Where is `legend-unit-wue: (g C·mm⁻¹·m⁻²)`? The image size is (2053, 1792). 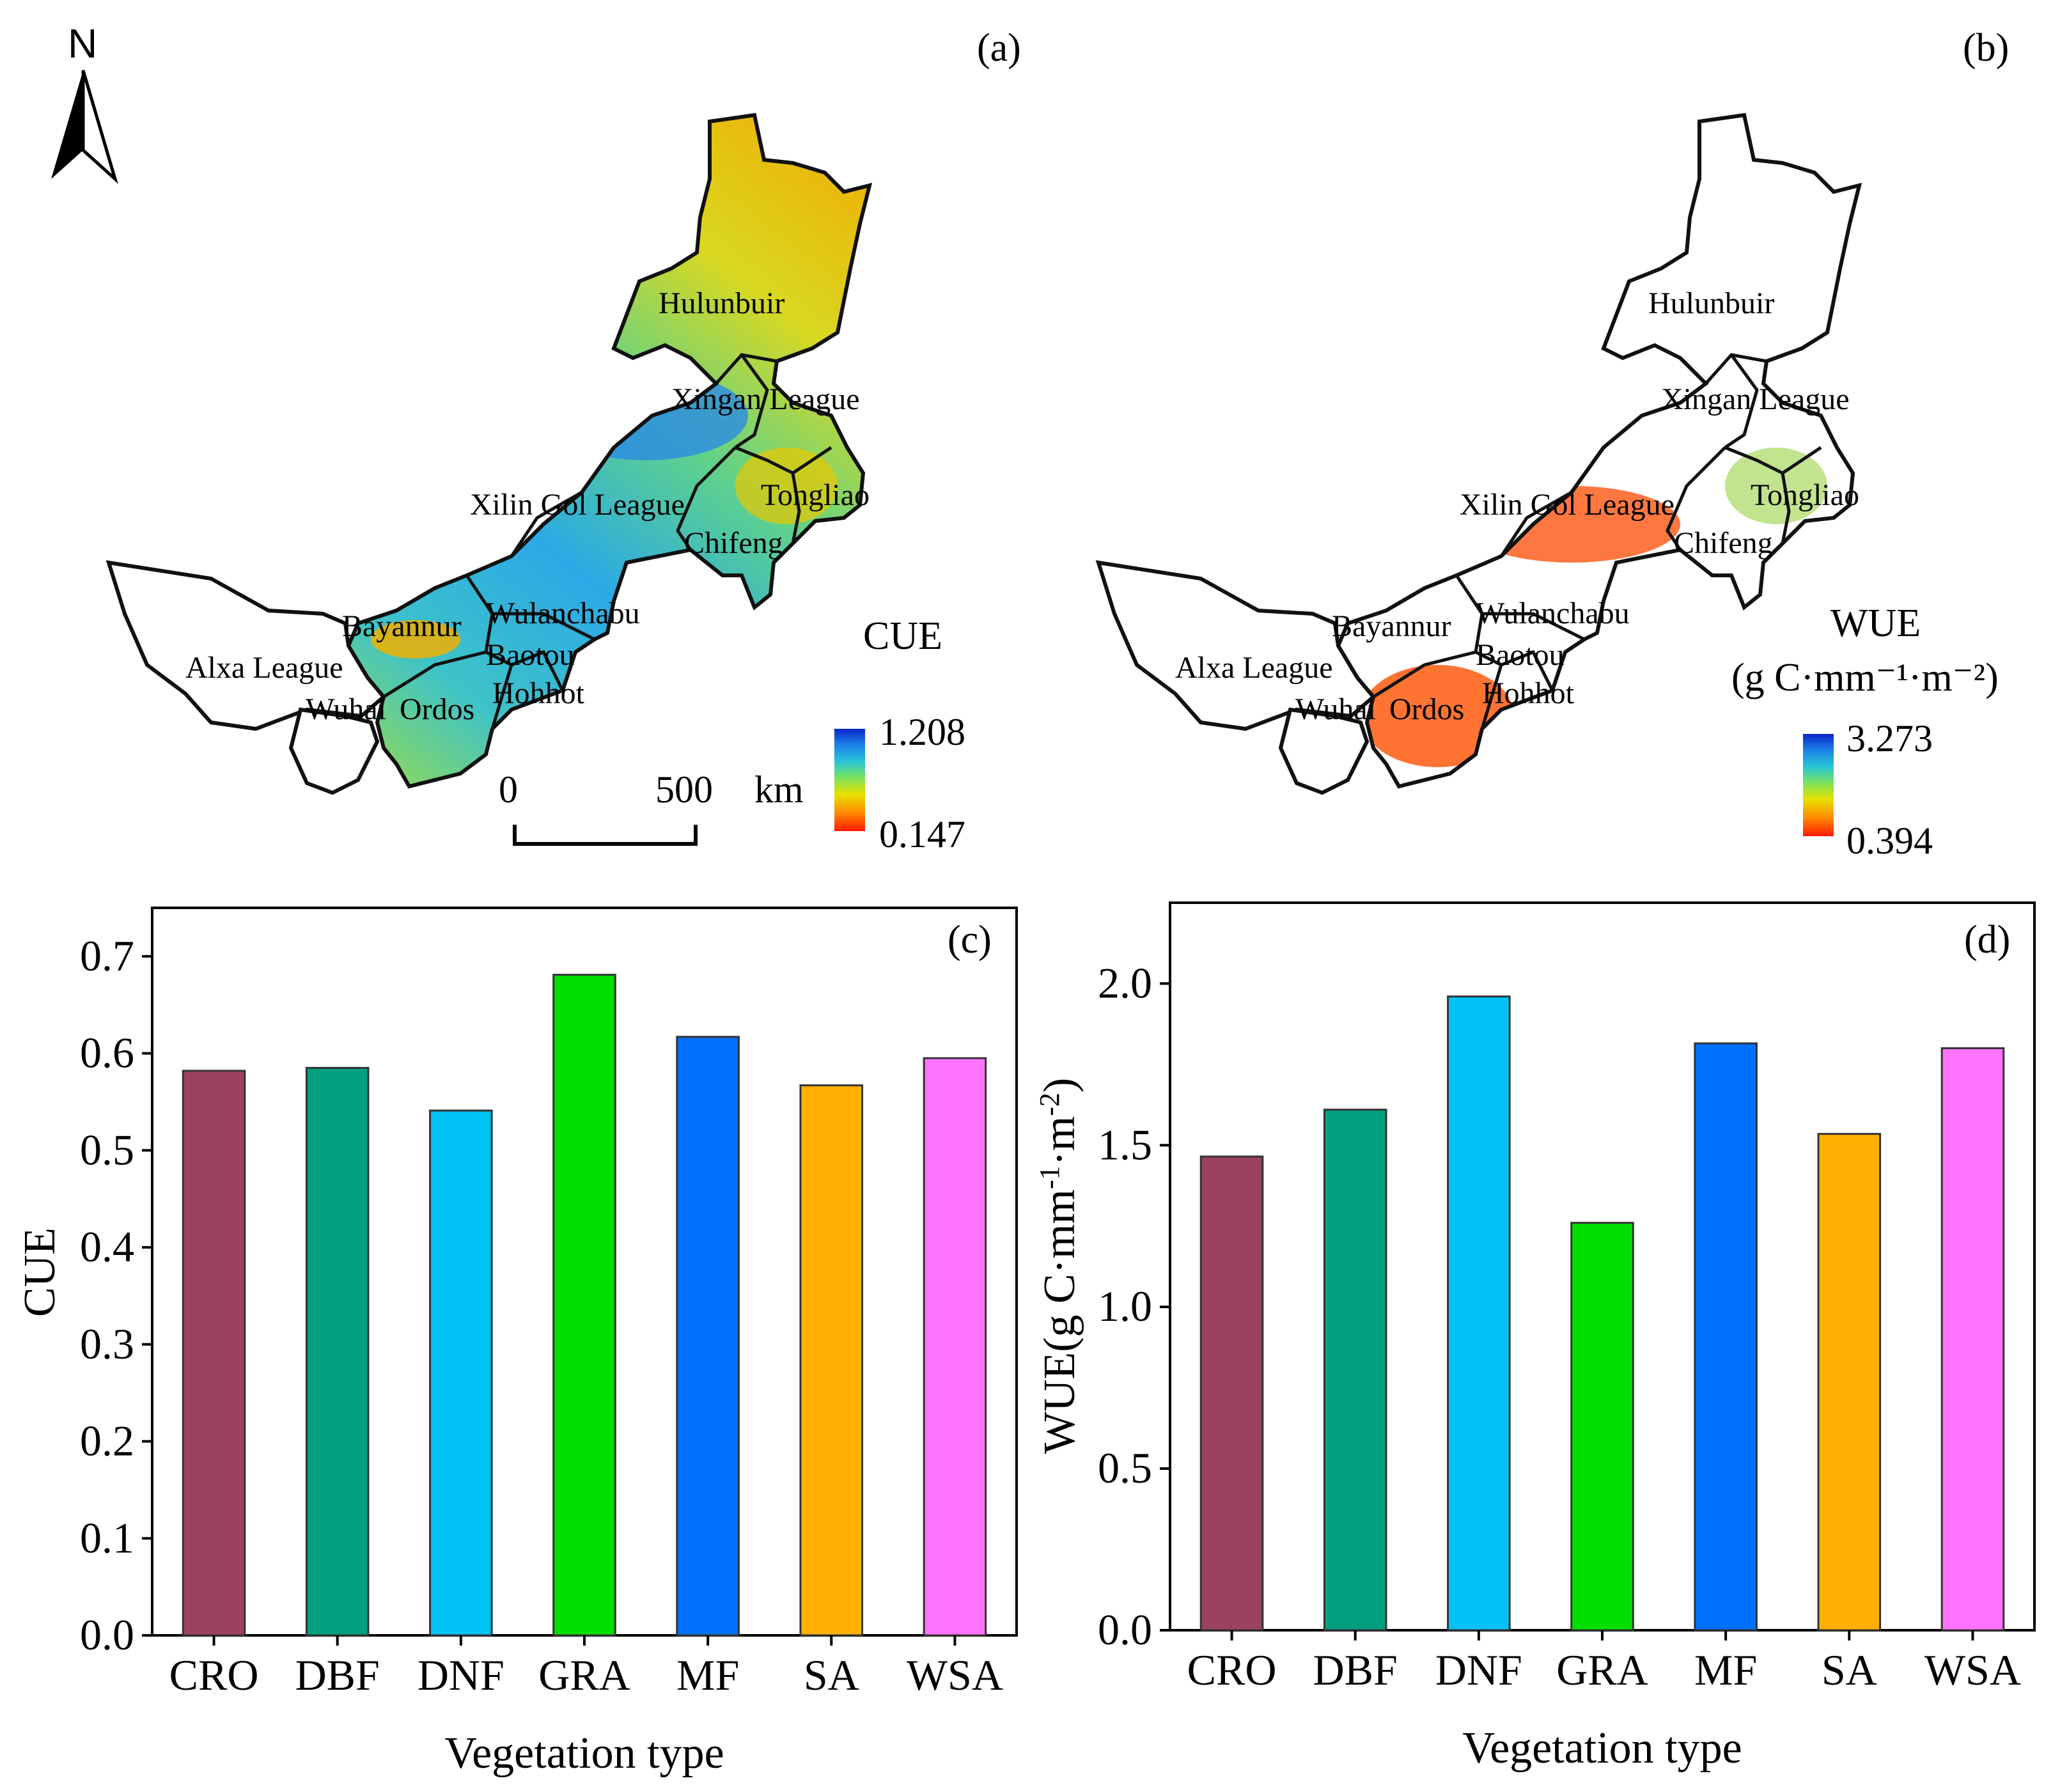
legend-unit-wue: (g C·mm⁻¹·m⁻²) is located at coordinates (1865, 678).